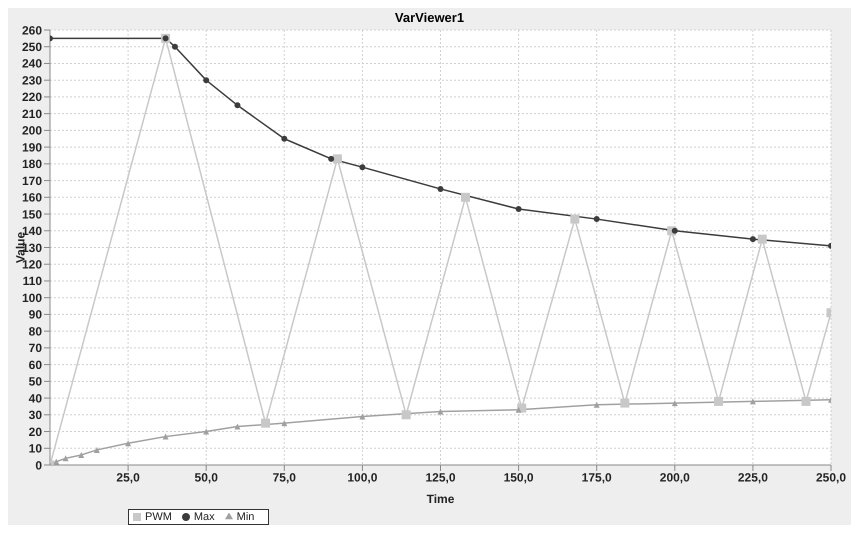  What do you see at coordinates (32, 80) in the screenshot?
I see `y-tick-label: 230` at bounding box center [32, 80].